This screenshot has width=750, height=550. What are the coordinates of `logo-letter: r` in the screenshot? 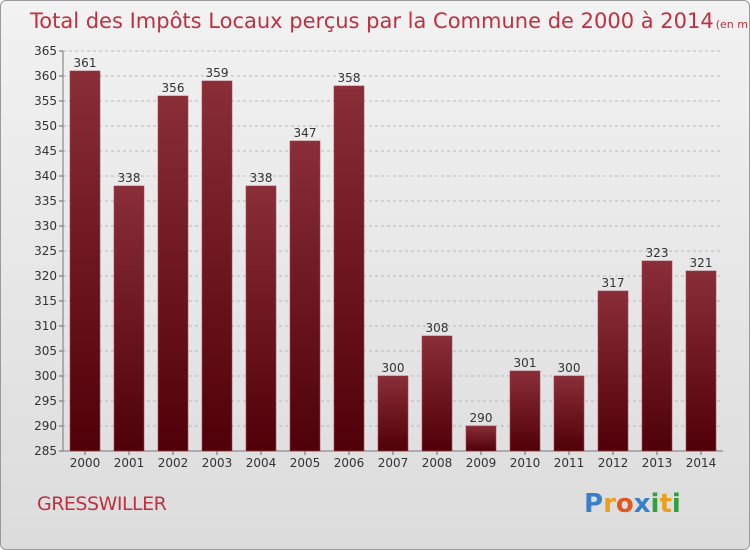 It's located at (609, 504).